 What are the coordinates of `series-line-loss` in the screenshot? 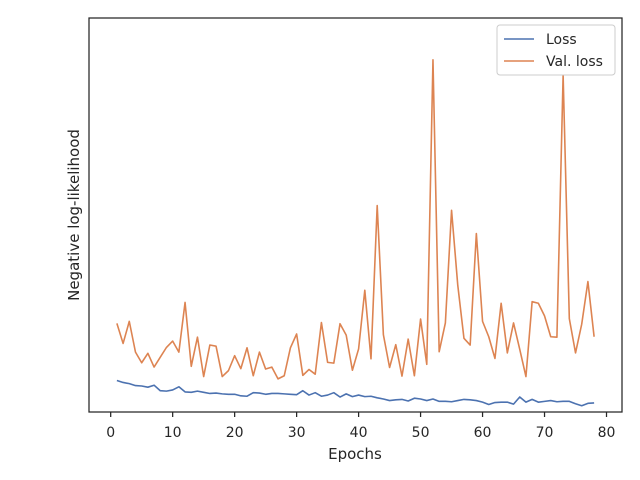 It's located at (355, 393).